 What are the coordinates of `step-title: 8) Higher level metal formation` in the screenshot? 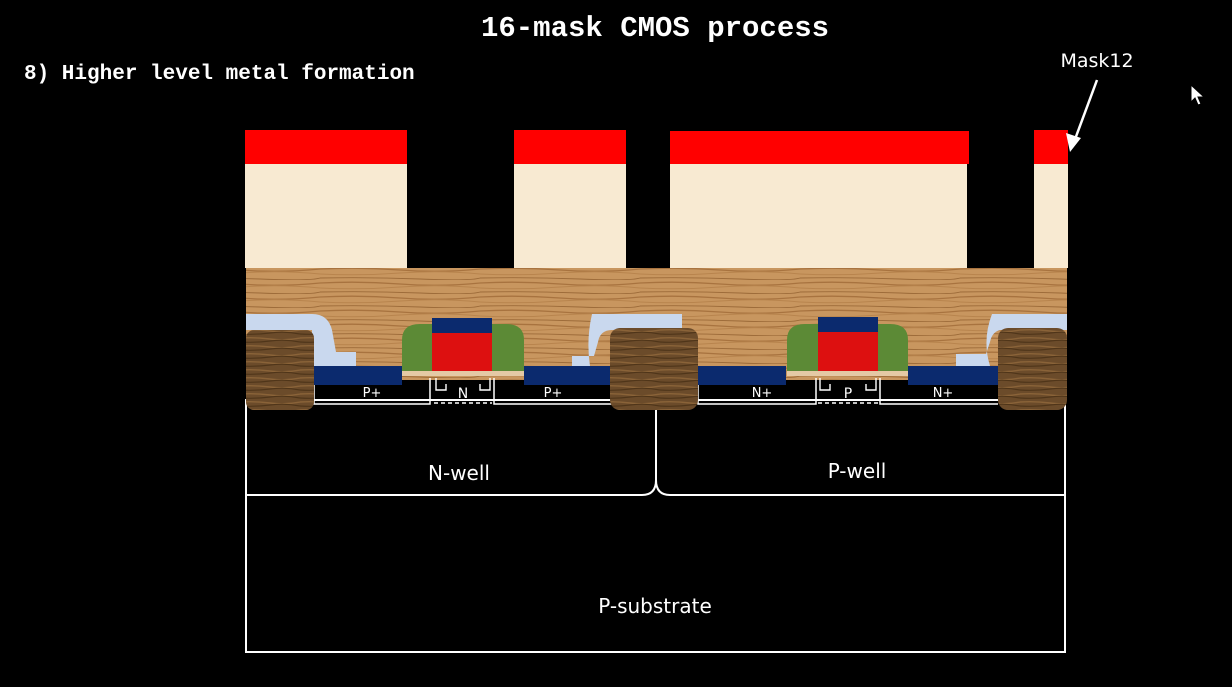 It's located at (219, 74).